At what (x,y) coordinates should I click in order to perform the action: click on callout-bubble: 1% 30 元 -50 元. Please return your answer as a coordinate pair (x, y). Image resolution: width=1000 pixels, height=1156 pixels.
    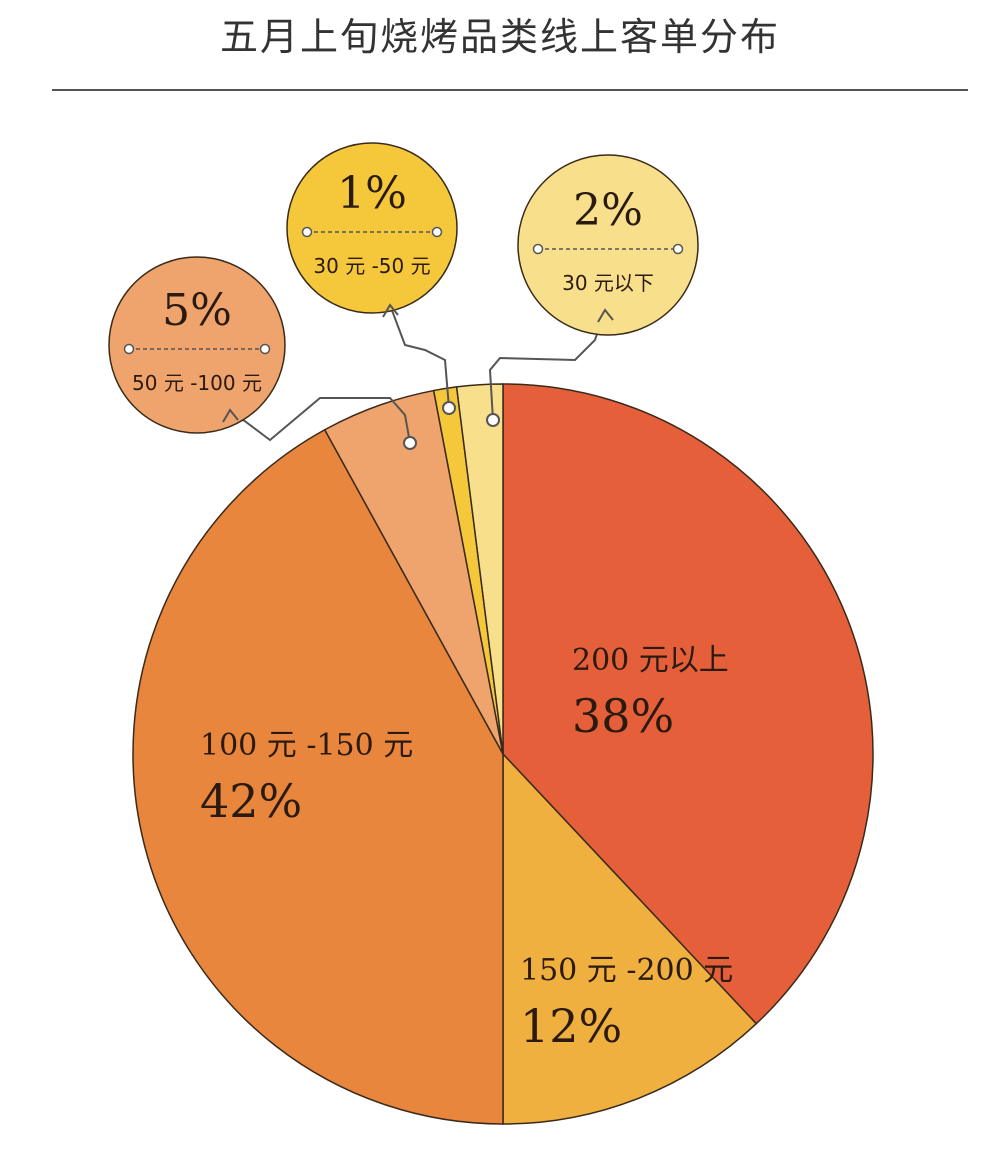
    Looking at the image, I should click on (372, 278).